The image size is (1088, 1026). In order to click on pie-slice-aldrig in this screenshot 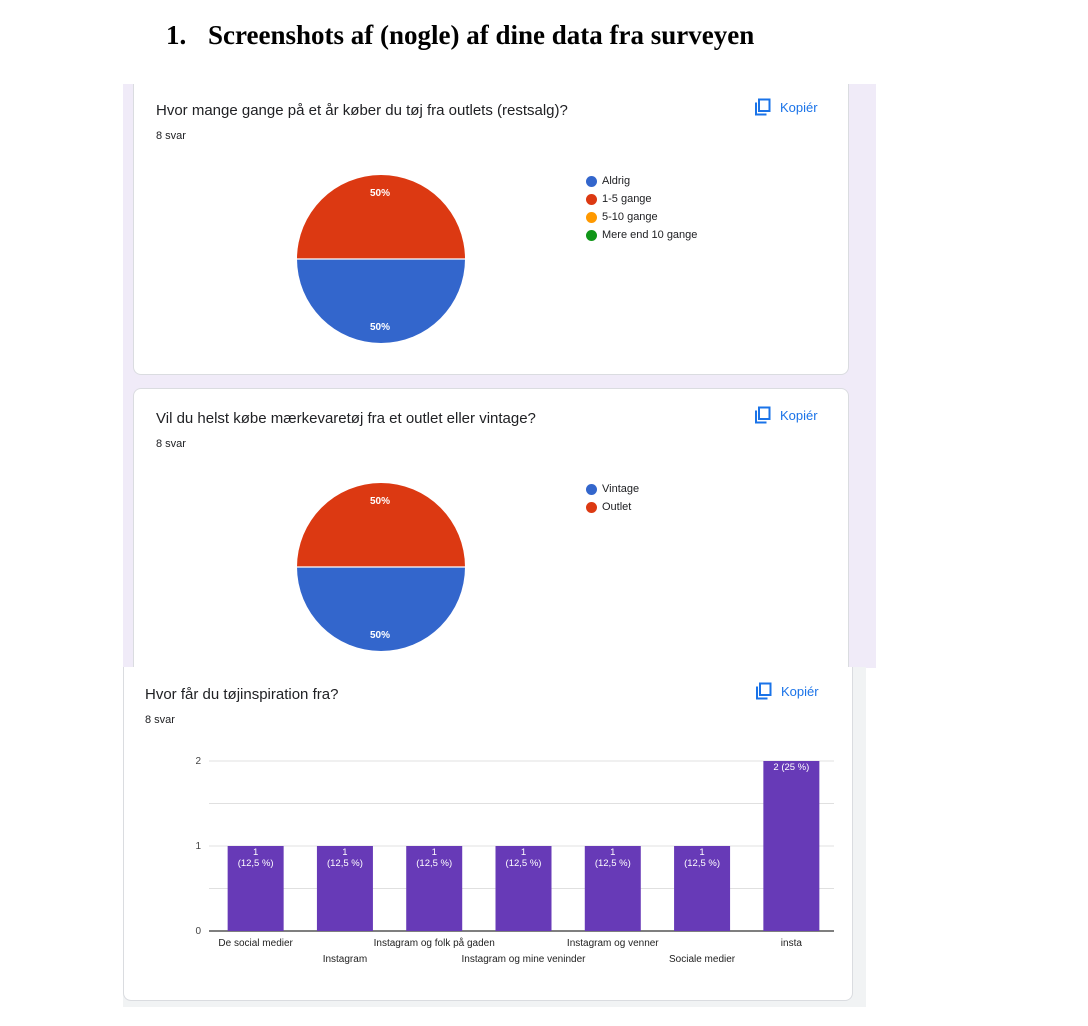, I will do `click(381, 301)`.